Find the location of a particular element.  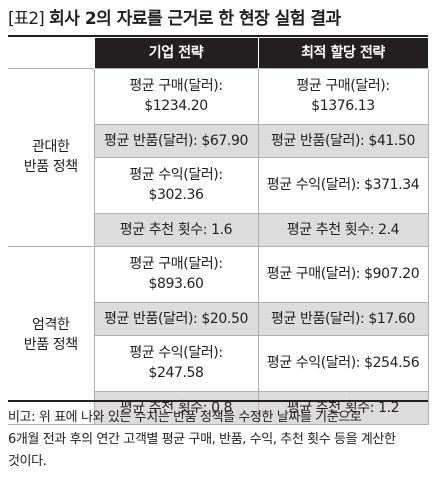

cell-purchase: 평균 구매(달러): $907.20 is located at coordinates (343, 274).